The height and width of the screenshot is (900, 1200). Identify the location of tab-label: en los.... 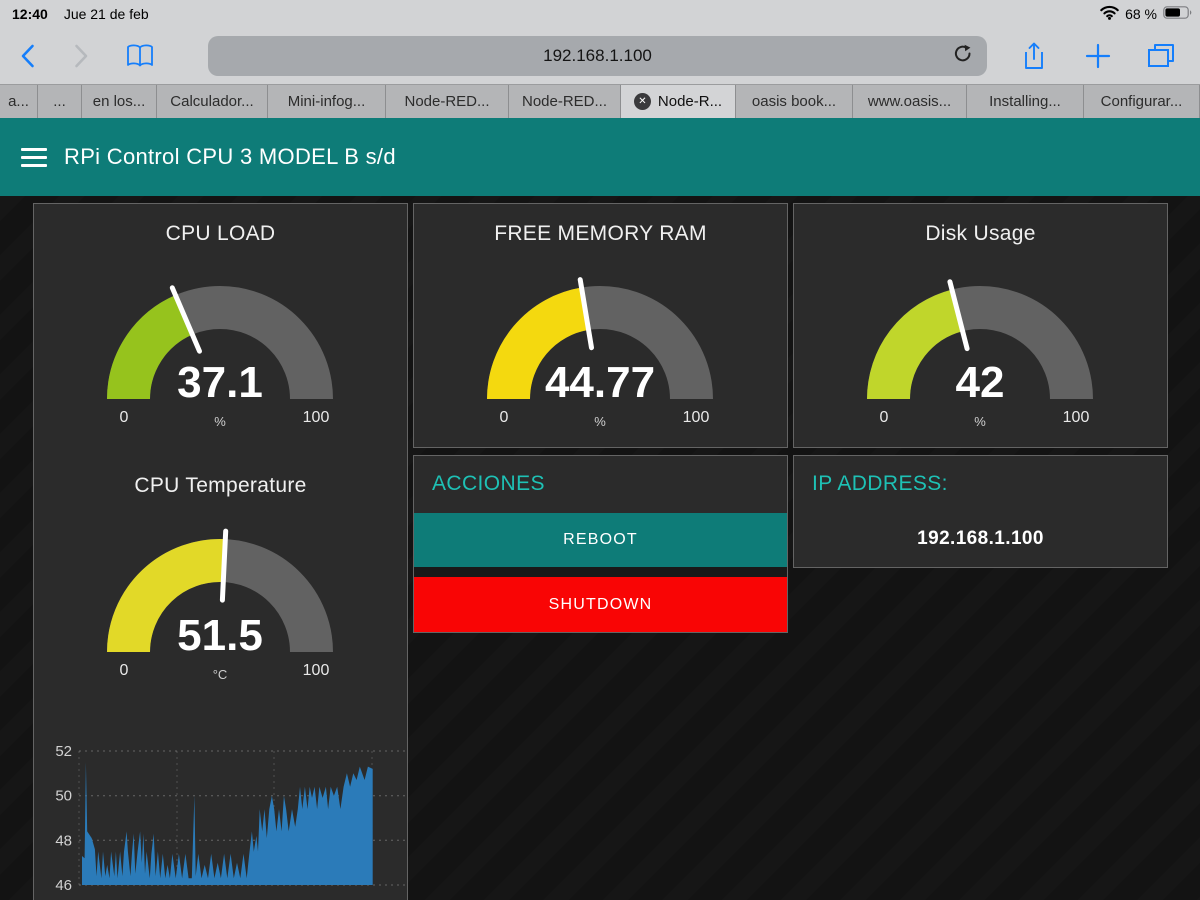
(119, 101).